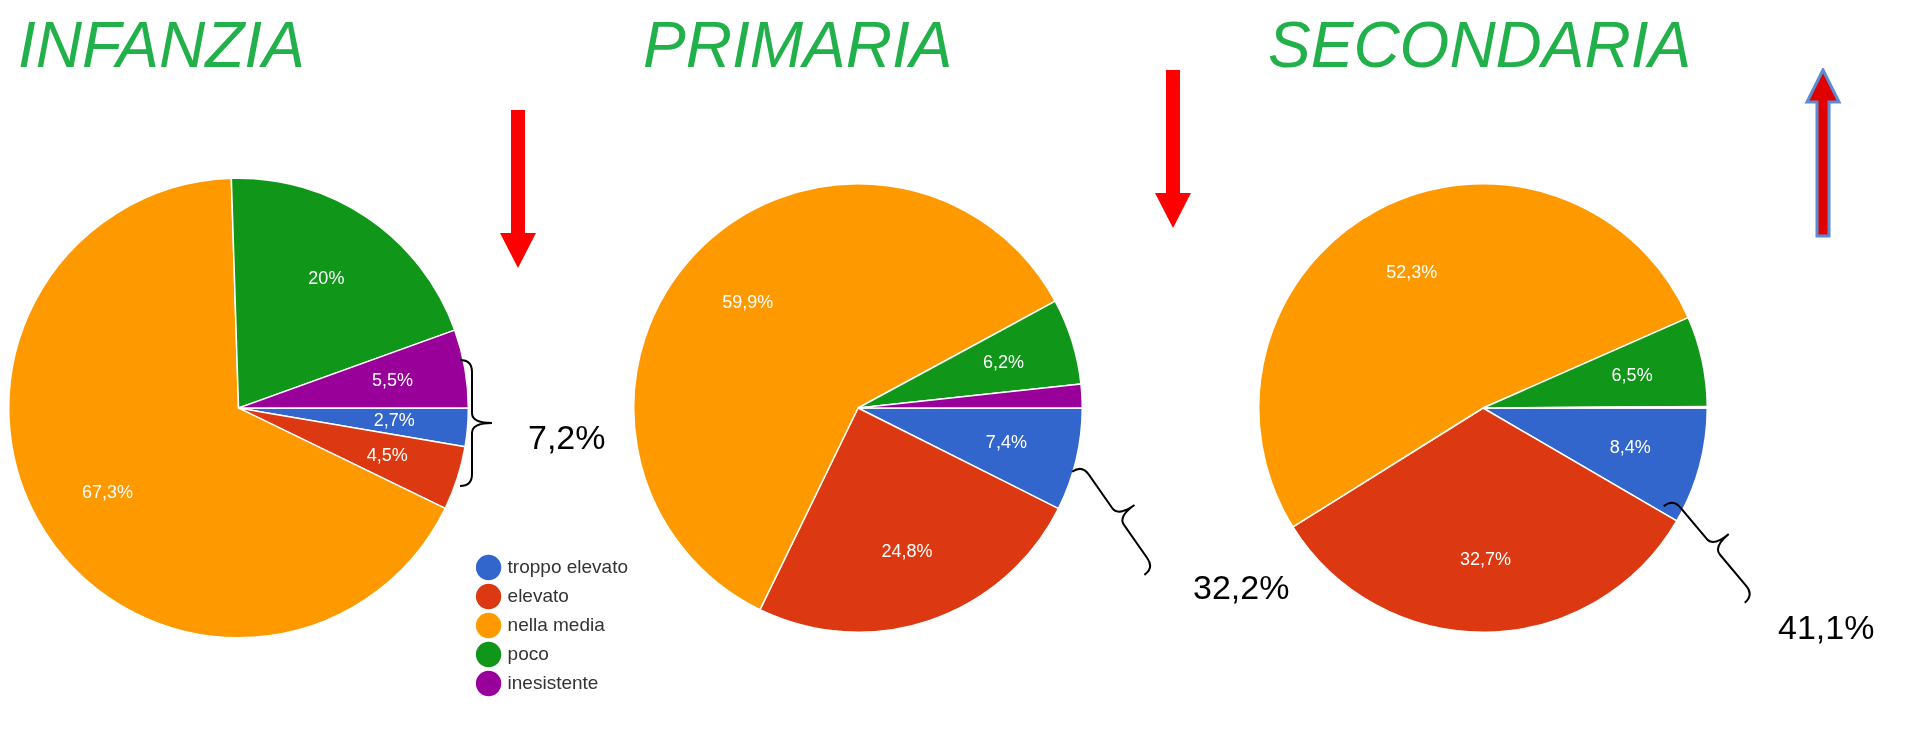 Image resolution: width=1916 pixels, height=745 pixels. What do you see at coordinates (392, 380) in the screenshot?
I see `data-label: 5,5%` at bounding box center [392, 380].